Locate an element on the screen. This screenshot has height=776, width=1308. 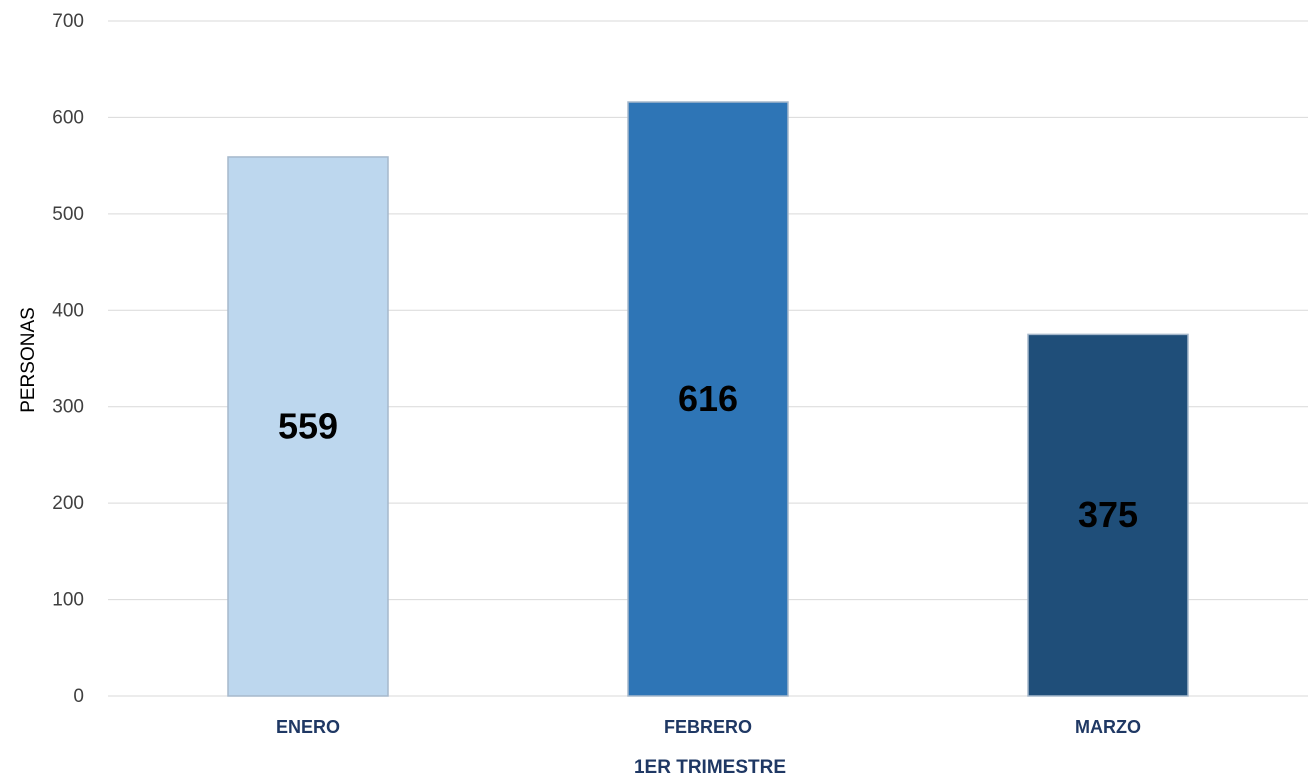
data-labels: 559 616 375 is located at coordinates (708, 456).